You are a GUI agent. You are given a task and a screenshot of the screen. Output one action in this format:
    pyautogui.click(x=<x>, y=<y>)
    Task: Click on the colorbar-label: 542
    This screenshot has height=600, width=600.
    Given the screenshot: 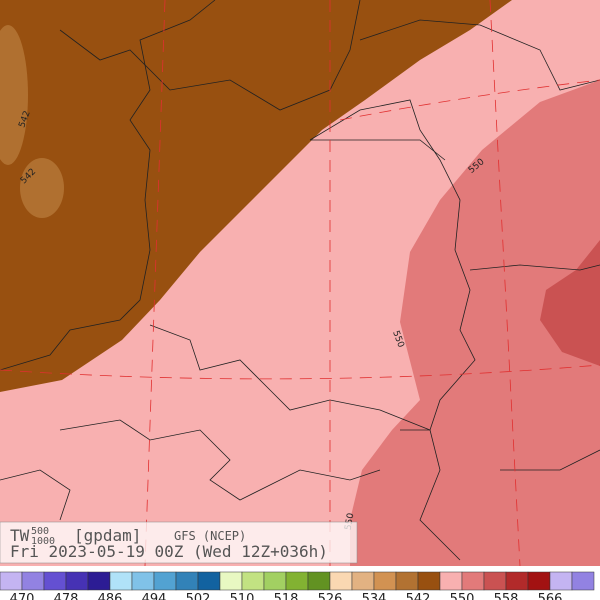 What is the action you would take?
    pyautogui.click(x=418, y=596)
    